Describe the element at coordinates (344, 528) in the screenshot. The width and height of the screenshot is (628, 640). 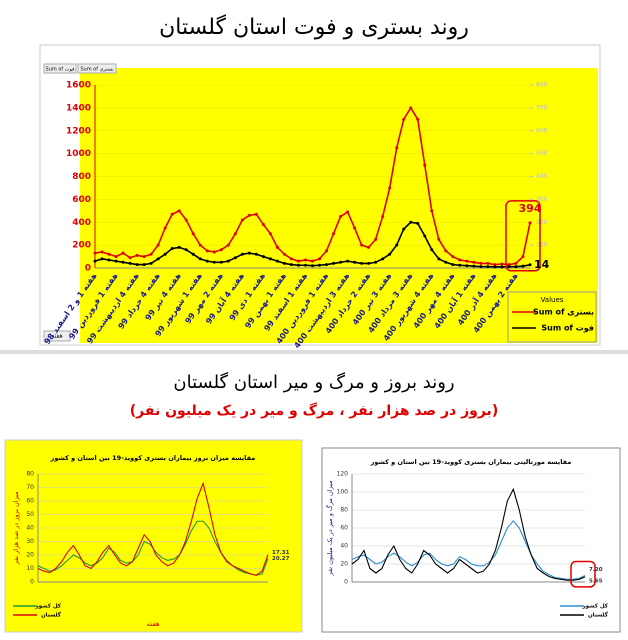
I see `y-tick-label: 60` at that location.